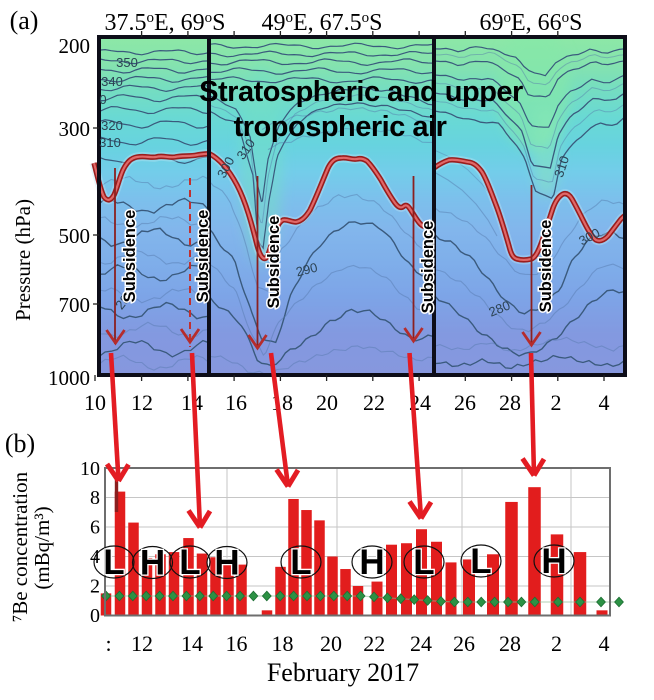 This screenshot has width=654, height=700. What do you see at coordinates (69, 378) in the screenshot?
I see `svg-text: 1000` at bounding box center [69, 378].